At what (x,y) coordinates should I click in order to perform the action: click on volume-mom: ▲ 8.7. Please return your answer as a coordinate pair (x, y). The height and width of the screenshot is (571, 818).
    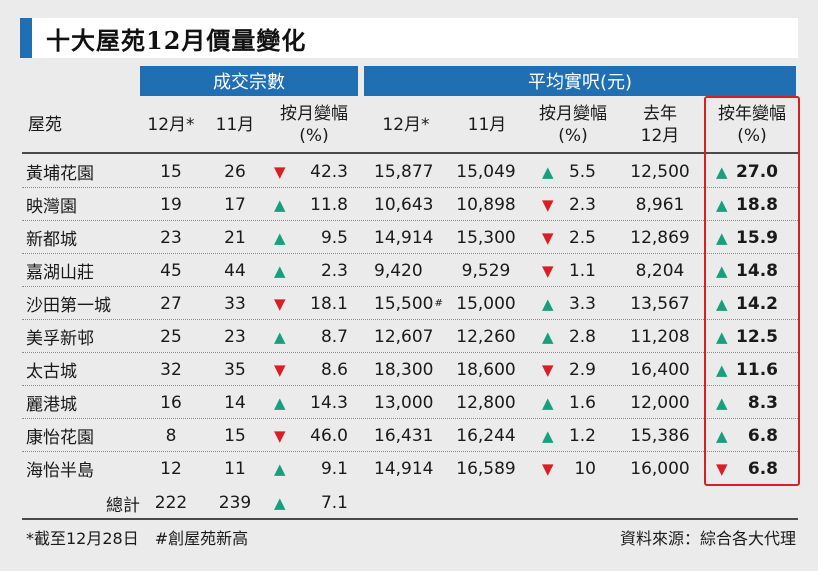
    Looking at the image, I should click on (312, 336).